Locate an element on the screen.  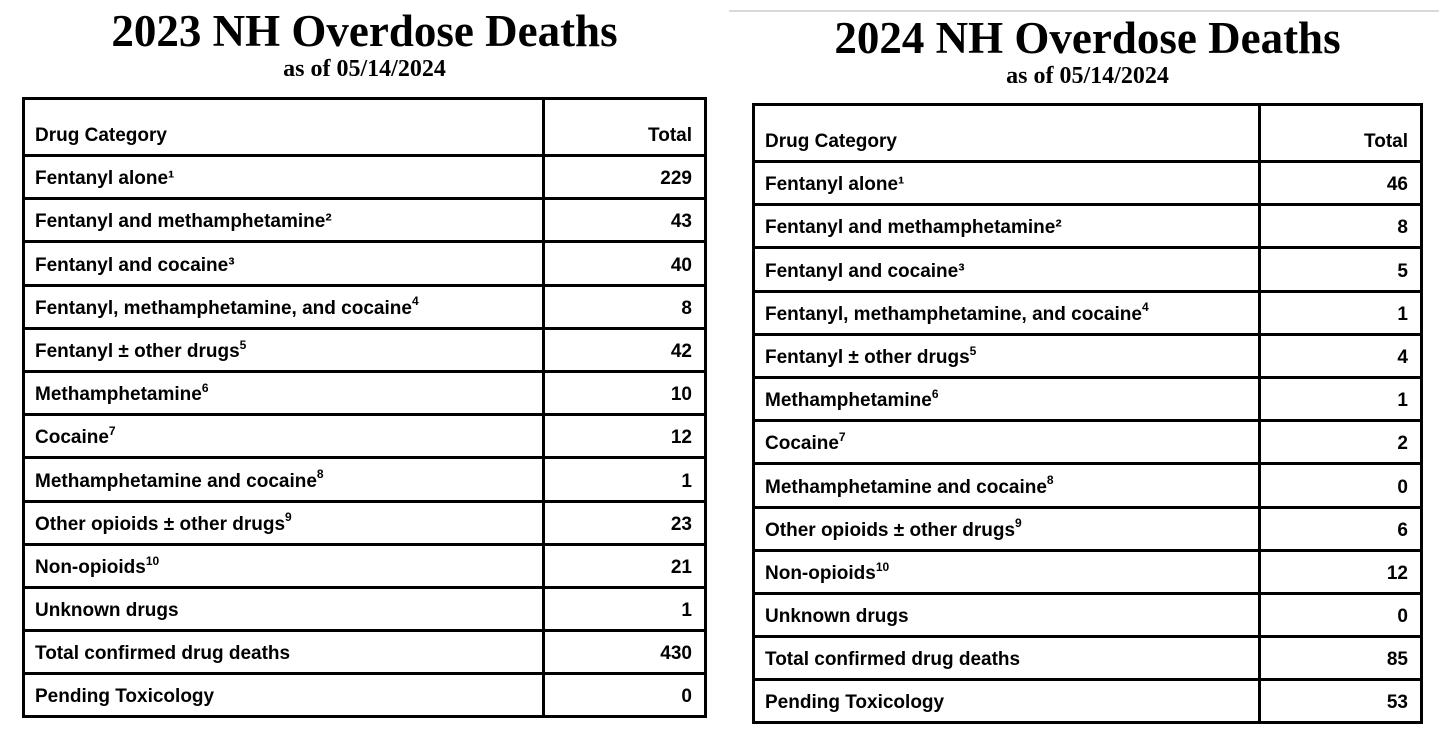
table-2024-title: 2024 NH Overdose Deaths is located at coordinates (1087, 38).